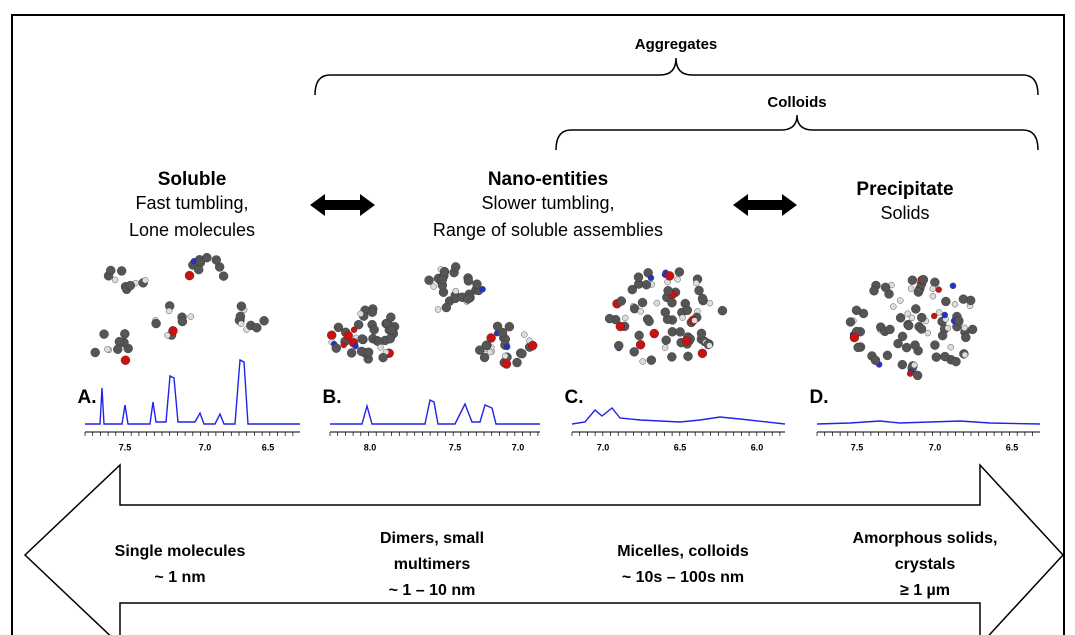 The width and height of the screenshot is (1075, 635). What do you see at coordinates (819, 397) in the screenshot?
I see `spectrum-label: D.` at bounding box center [819, 397].